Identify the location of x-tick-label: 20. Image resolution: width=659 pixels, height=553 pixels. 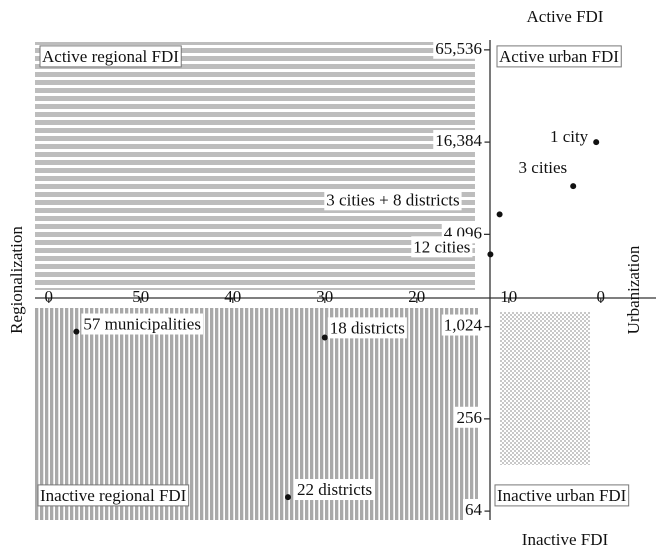
(416, 296).